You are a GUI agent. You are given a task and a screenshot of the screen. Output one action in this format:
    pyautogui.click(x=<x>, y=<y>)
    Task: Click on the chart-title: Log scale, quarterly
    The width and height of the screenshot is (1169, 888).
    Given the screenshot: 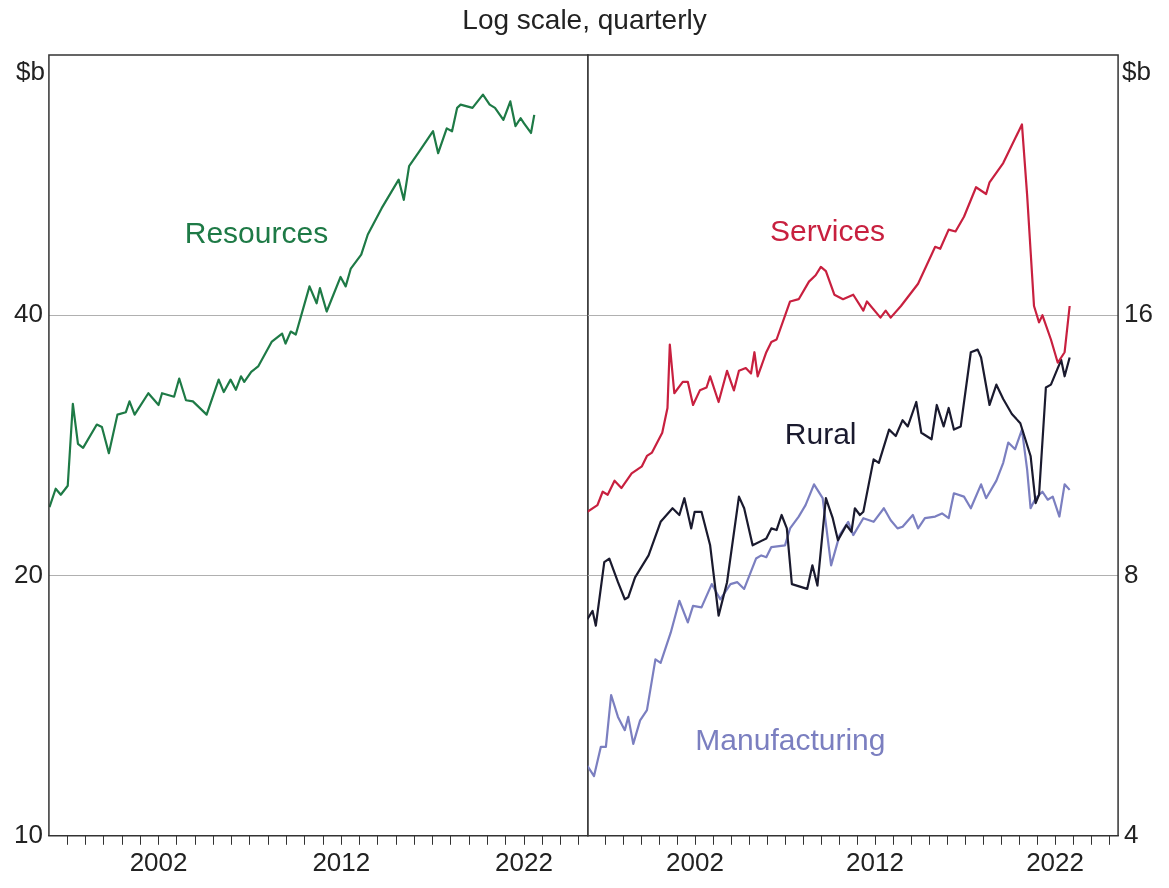 What is the action you would take?
    pyautogui.click(x=584, y=20)
    